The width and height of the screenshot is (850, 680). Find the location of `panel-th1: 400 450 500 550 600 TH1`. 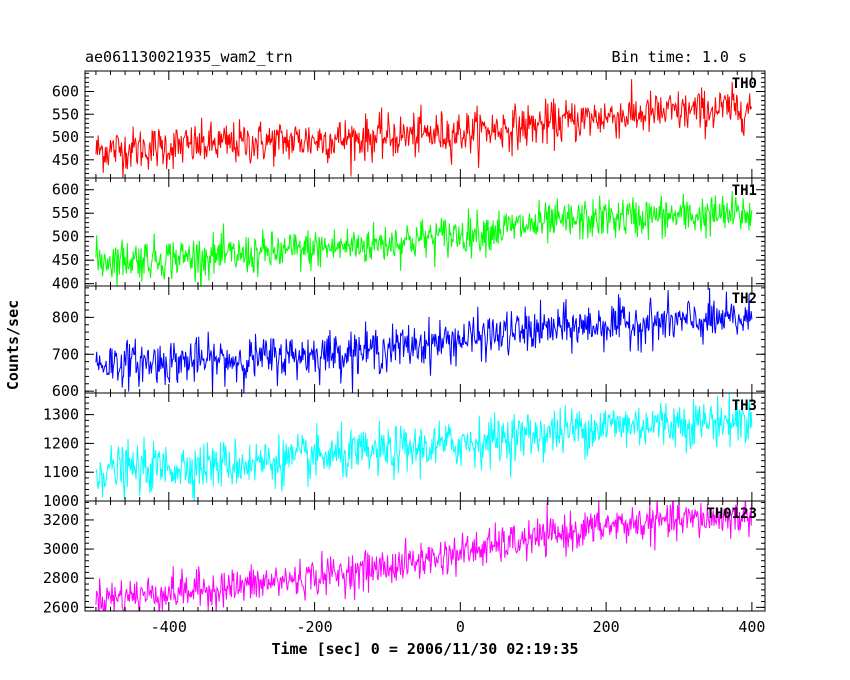

panel-th1: 400 450 500 550 600 TH1 is located at coordinates (409, 235).